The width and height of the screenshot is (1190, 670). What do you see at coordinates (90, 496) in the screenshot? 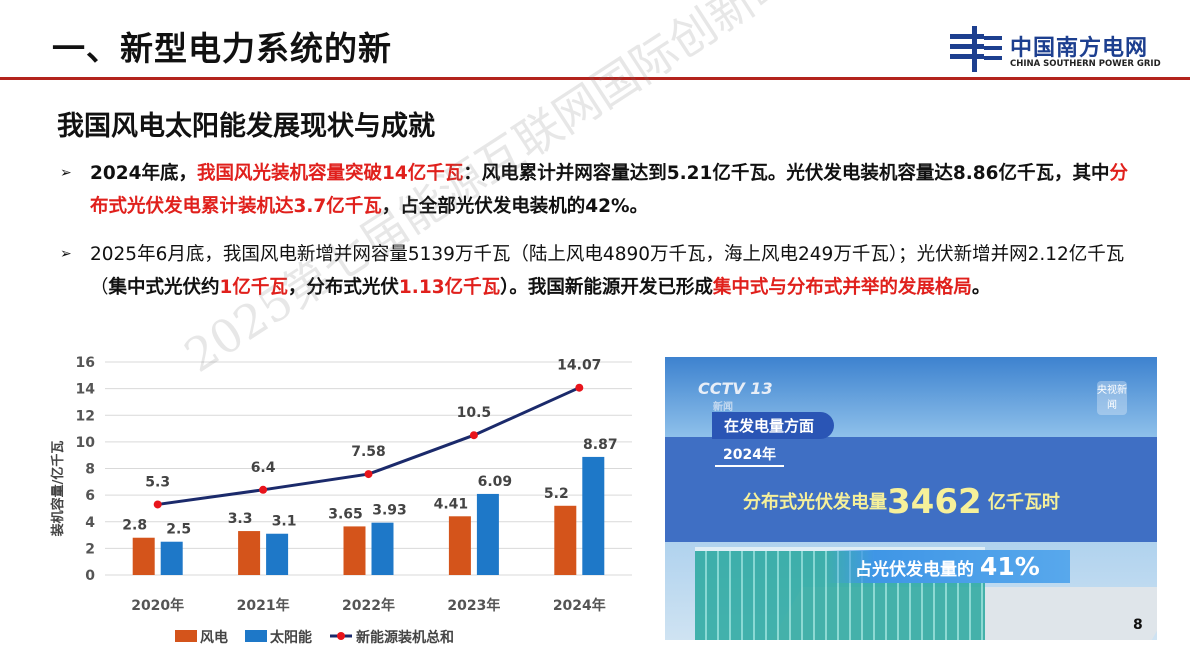
I see `y-tick-label: 6` at bounding box center [90, 496].